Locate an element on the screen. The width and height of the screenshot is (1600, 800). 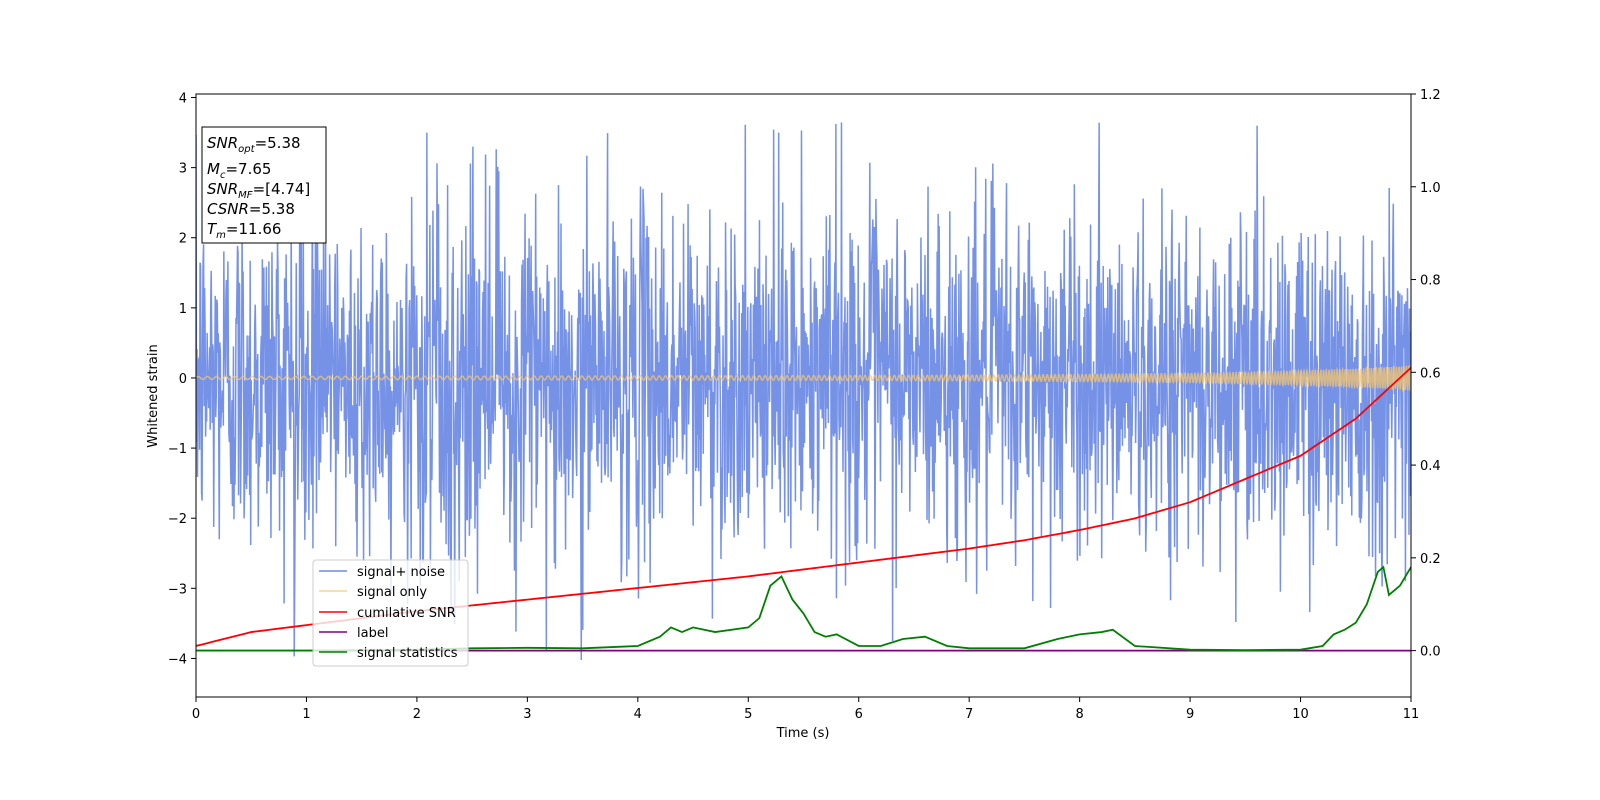
stats-textbox-frame is located at coordinates (264, 185).